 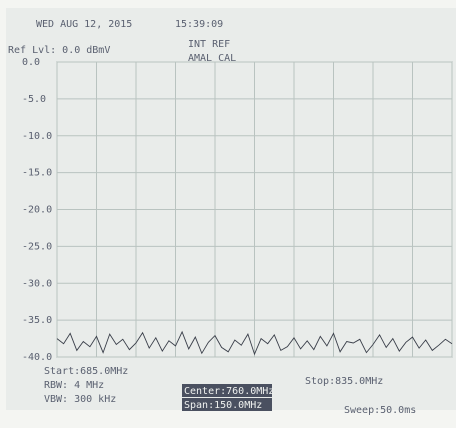 What do you see at coordinates (86, 371) in the screenshot?
I see `screen-label: Start:685.0MHz` at bounding box center [86, 371].